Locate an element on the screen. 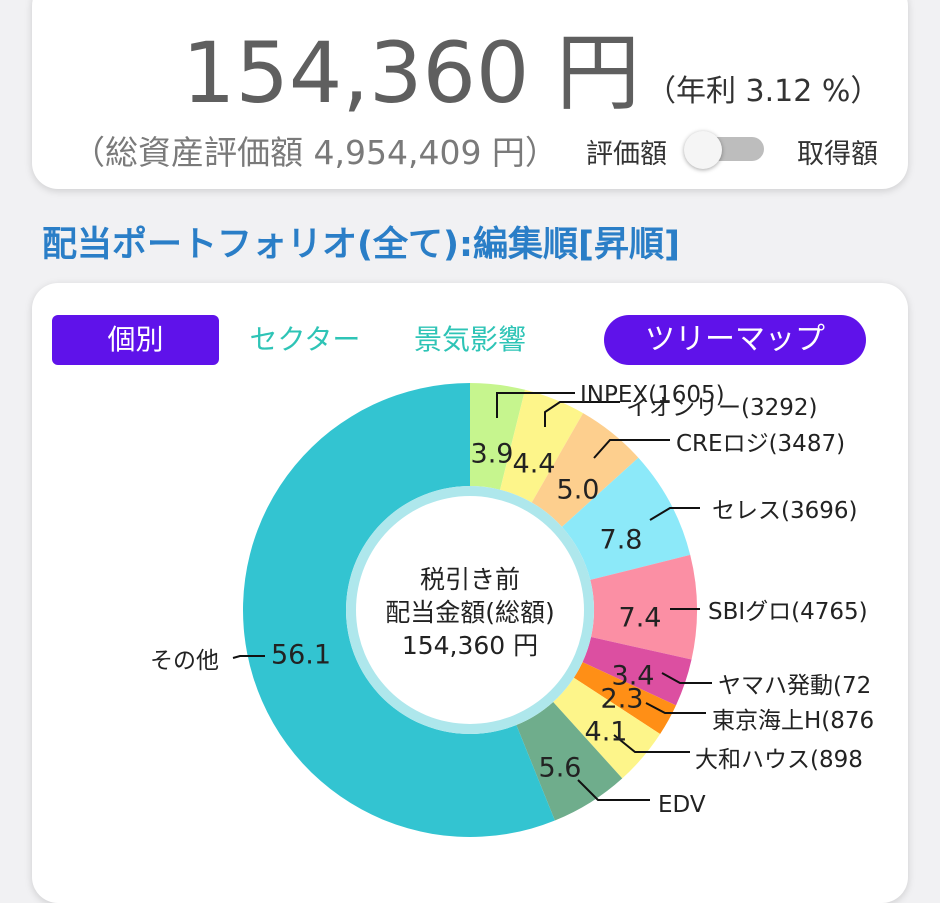 This screenshot has height=903, width=940. slice-value-label: 56.1 is located at coordinates (301, 655).